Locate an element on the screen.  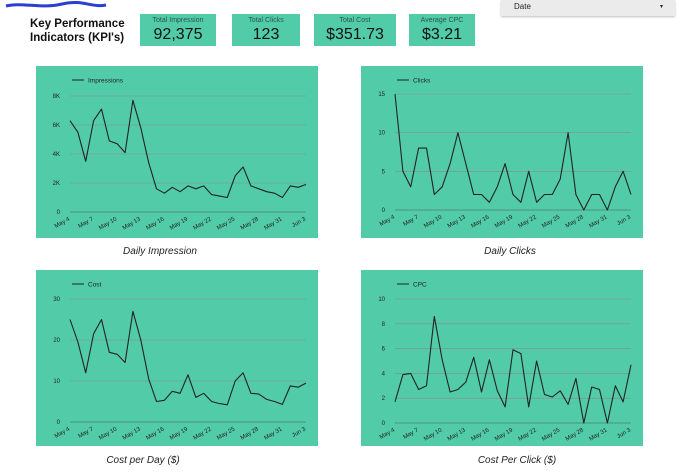
y-tick-label: 8 is located at coordinates (384, 325).